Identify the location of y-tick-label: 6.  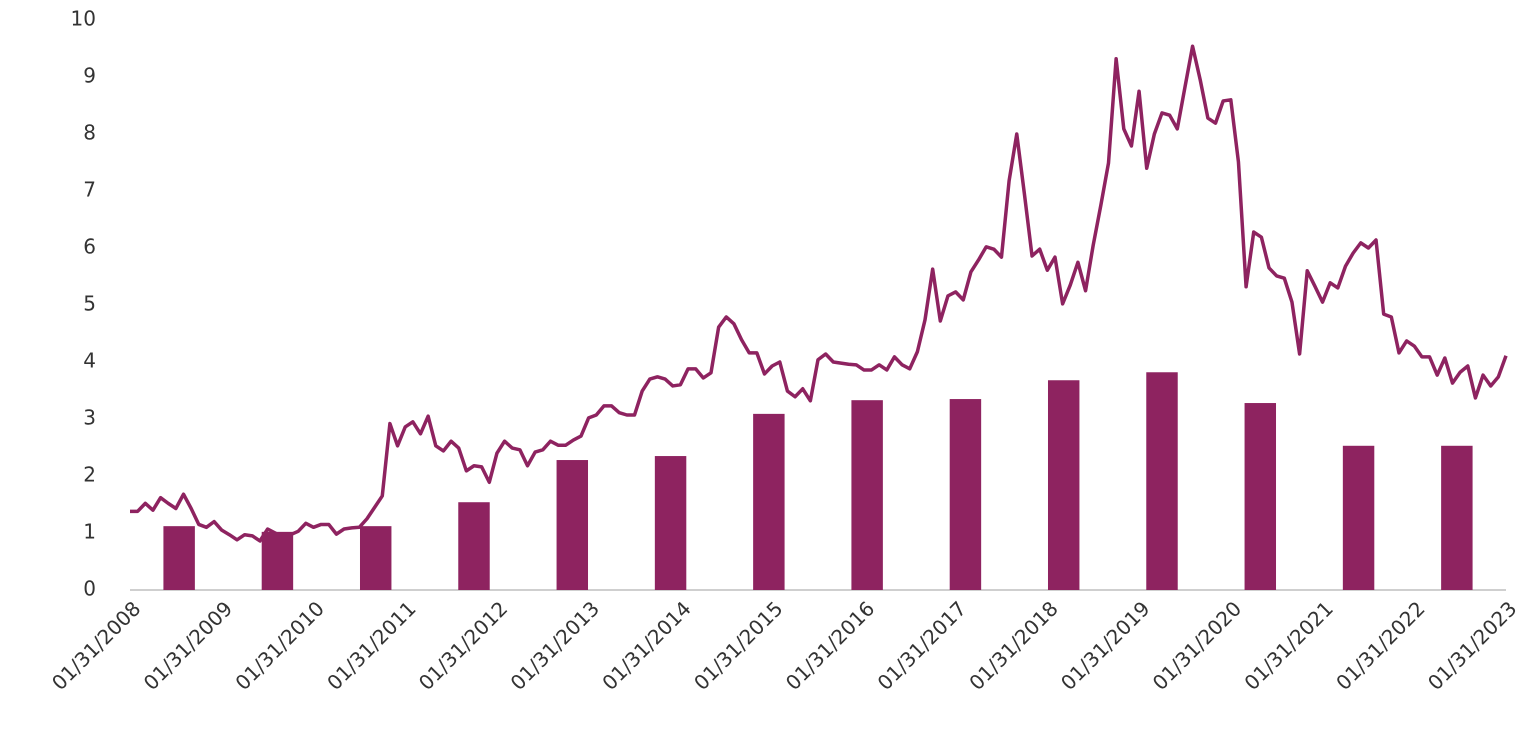
(89, 247).